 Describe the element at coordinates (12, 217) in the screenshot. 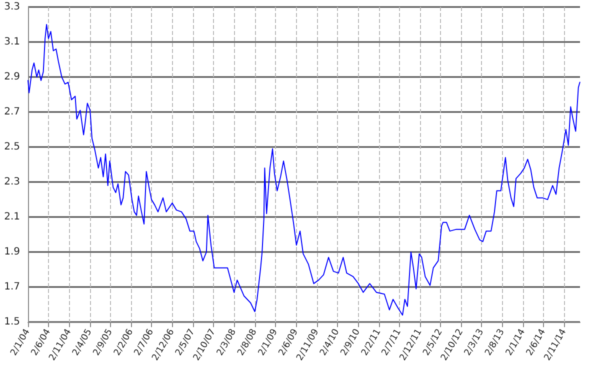

I see `y-tick-label: 2.1` at that location.